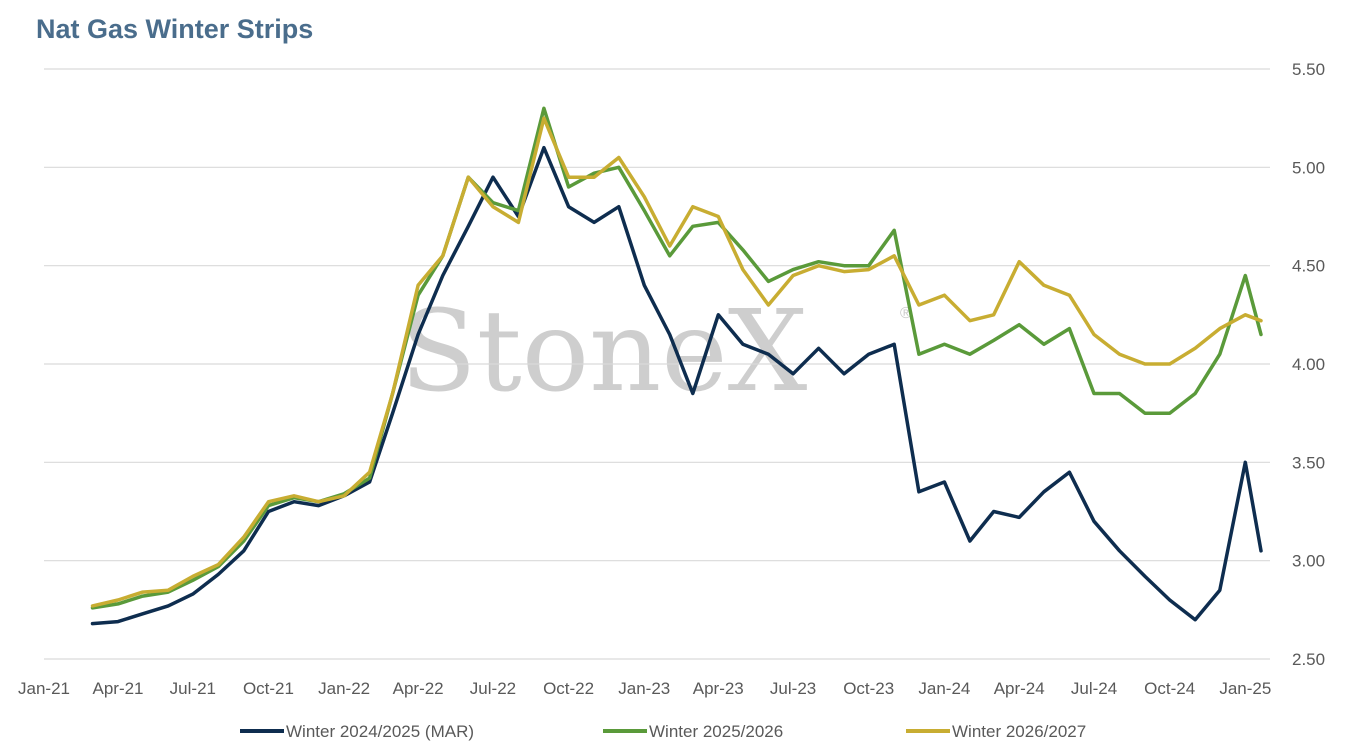 The image size is (1350, 750). What do you see at coordinates (568, 688) in the screenshot?
I see `x-tick-label: Oct-22` at bounding box center [568, 688].